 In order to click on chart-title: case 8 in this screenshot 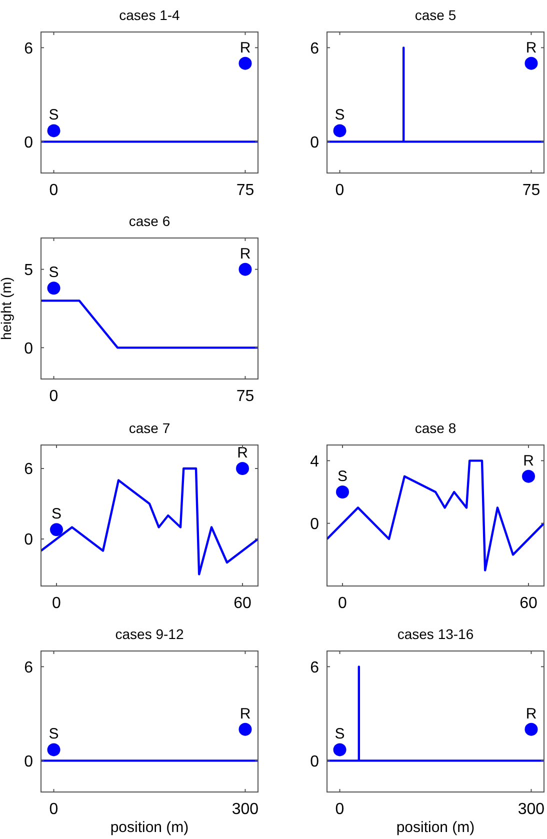, I will do `click(435, 428)`.